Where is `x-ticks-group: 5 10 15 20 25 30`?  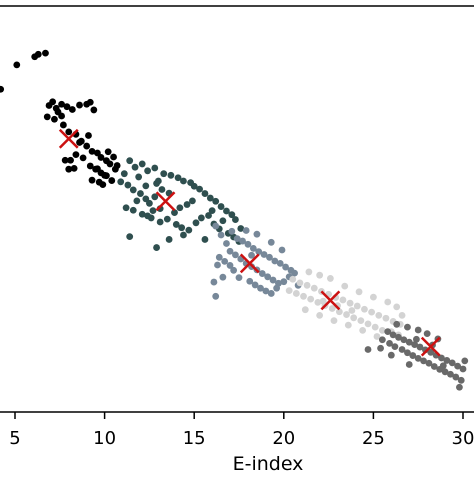
x-ticks-group: 5 10 15 20 25 30 is located at coordinates (241, 430).